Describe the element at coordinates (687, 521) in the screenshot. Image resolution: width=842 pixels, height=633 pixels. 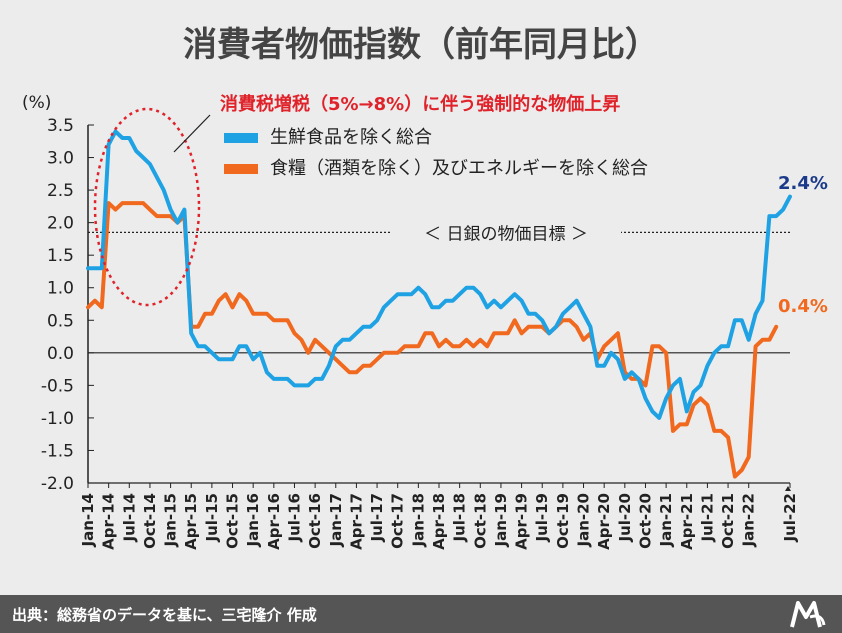
I see `x-tick-label: Apr-21` at that location.